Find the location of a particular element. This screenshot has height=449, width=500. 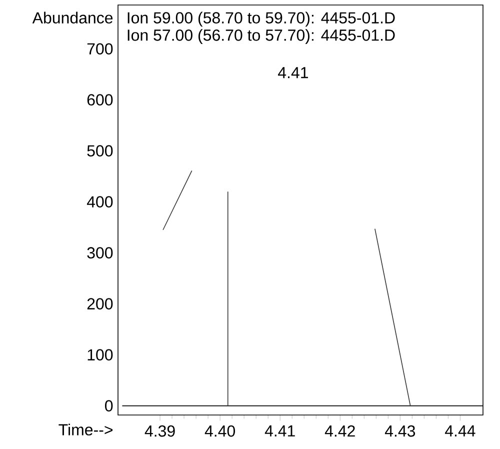

chart-title: Ion 59.00 (58.70 to 59.70): 4455-01.D is located at coordinates (261, 19).